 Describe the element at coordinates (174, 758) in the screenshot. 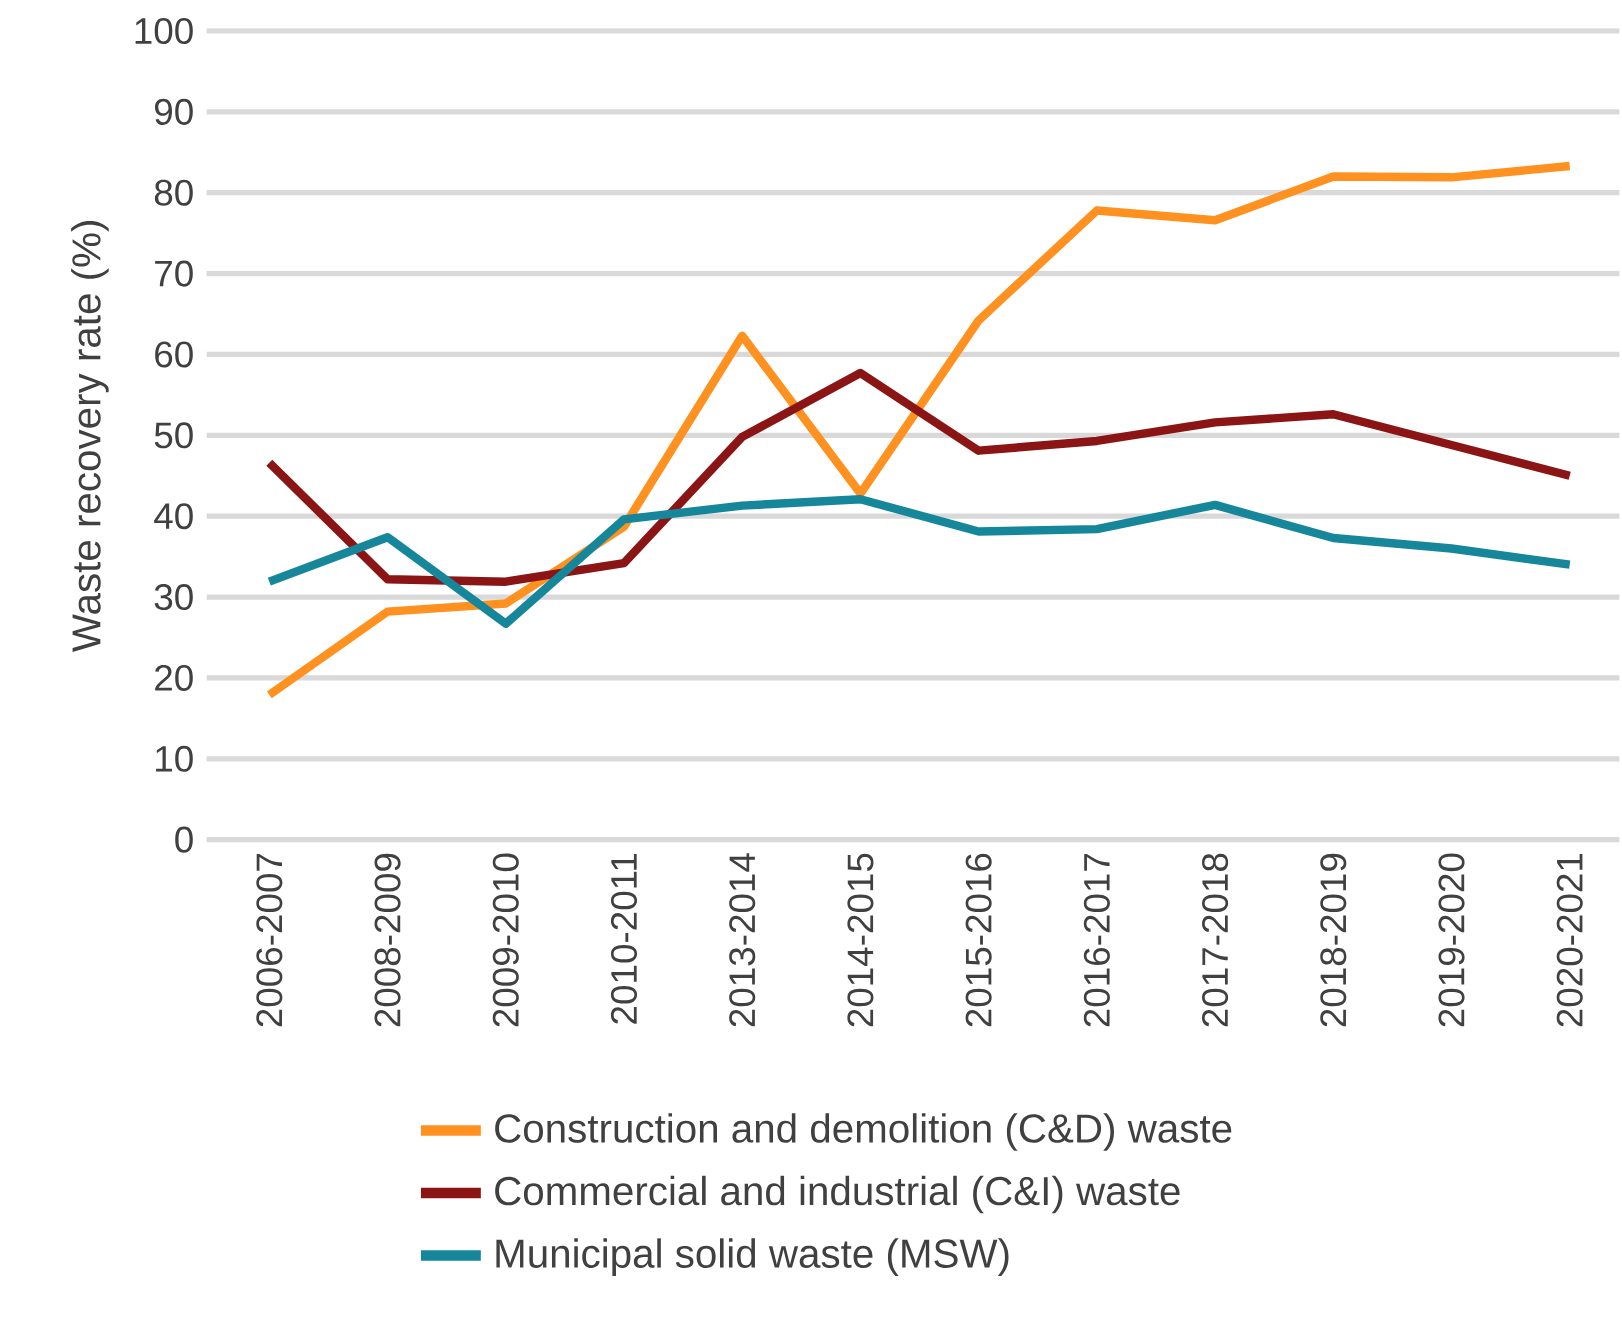

I see `y-tick-label: 10` at that location.